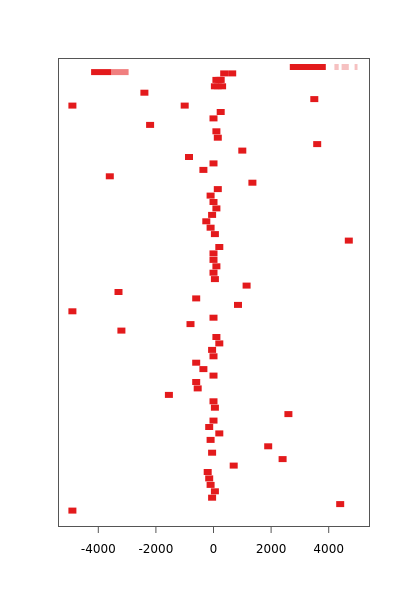 The width and height of the screenshot is (400, 600). I want to click on x-tick-label: 4000, so click(328, 549).